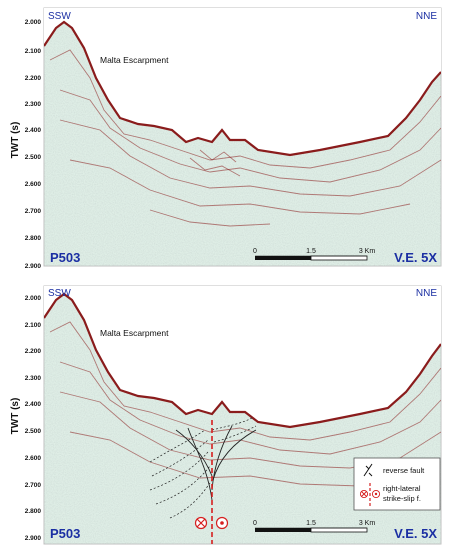 The width and height of the screenshot is (449, 555). Describe the element at coordinates (368, 470) in the screenshot. I see `reverse-fault-legend-icon` at that location.